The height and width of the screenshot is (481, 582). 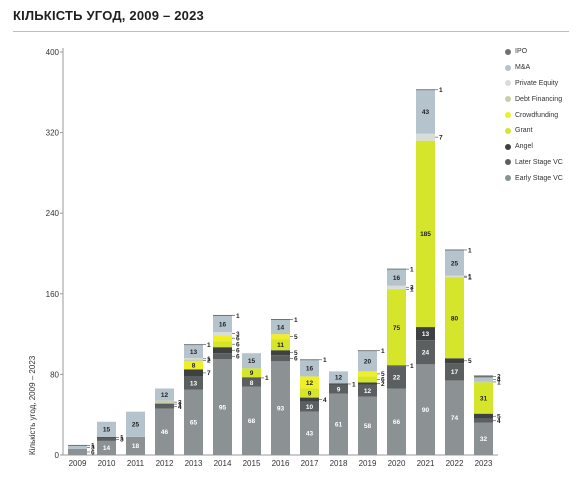 What do you see at coordinates (523, 68) in the screenshot?
I see `legend-label: M&A` at bounding box center [523, 68].